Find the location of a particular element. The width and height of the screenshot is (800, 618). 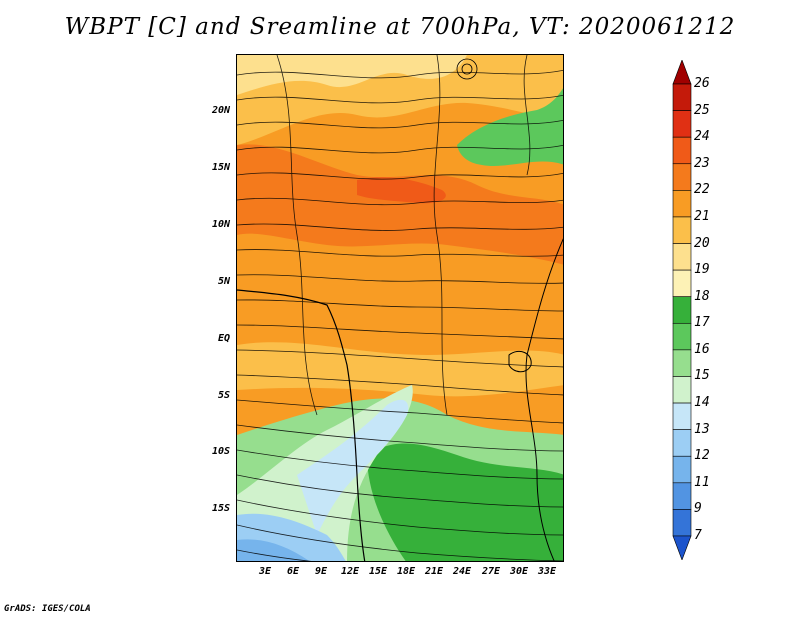

lat-label: 10N is located at coordinates (220, 224).